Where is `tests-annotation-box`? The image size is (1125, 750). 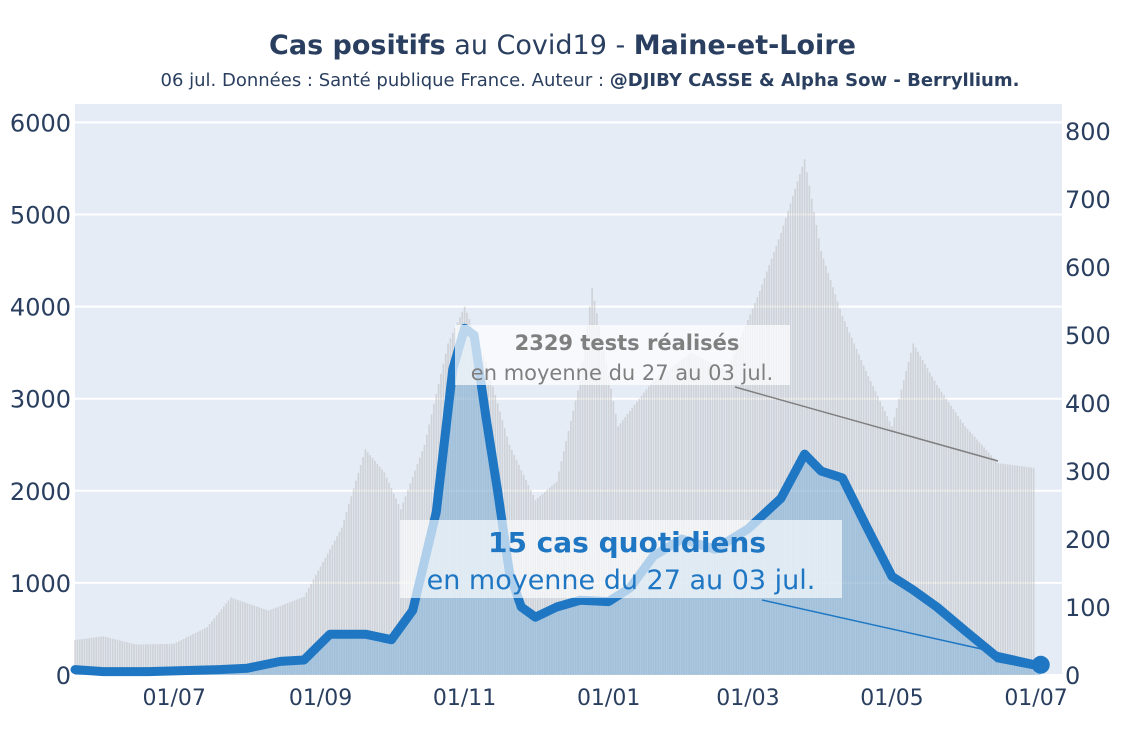
tests-annotation-box is located at coordinates (622, 355).